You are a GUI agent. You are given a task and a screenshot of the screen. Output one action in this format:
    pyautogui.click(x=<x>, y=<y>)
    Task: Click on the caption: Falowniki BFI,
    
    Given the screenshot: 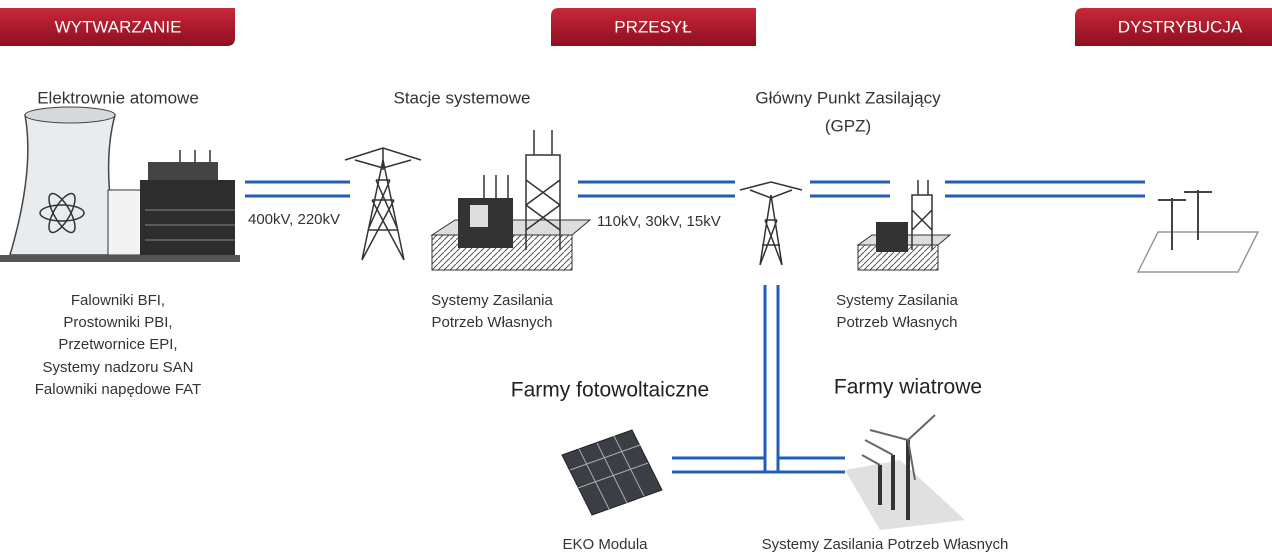 What is the action you would take?
    pyautogui.click(x=118, y=300)
    